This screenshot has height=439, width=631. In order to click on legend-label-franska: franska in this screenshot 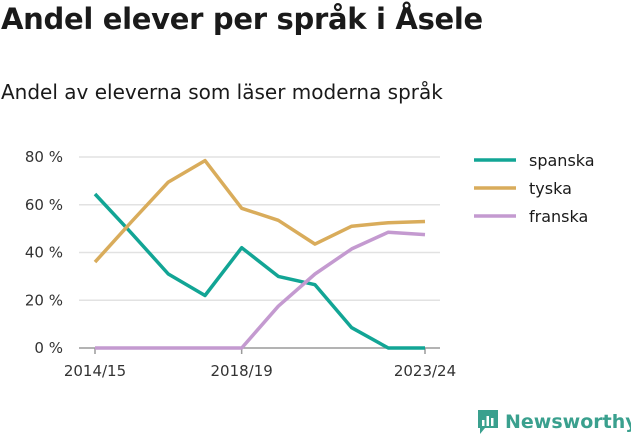, I will do `click(558, 216)`.